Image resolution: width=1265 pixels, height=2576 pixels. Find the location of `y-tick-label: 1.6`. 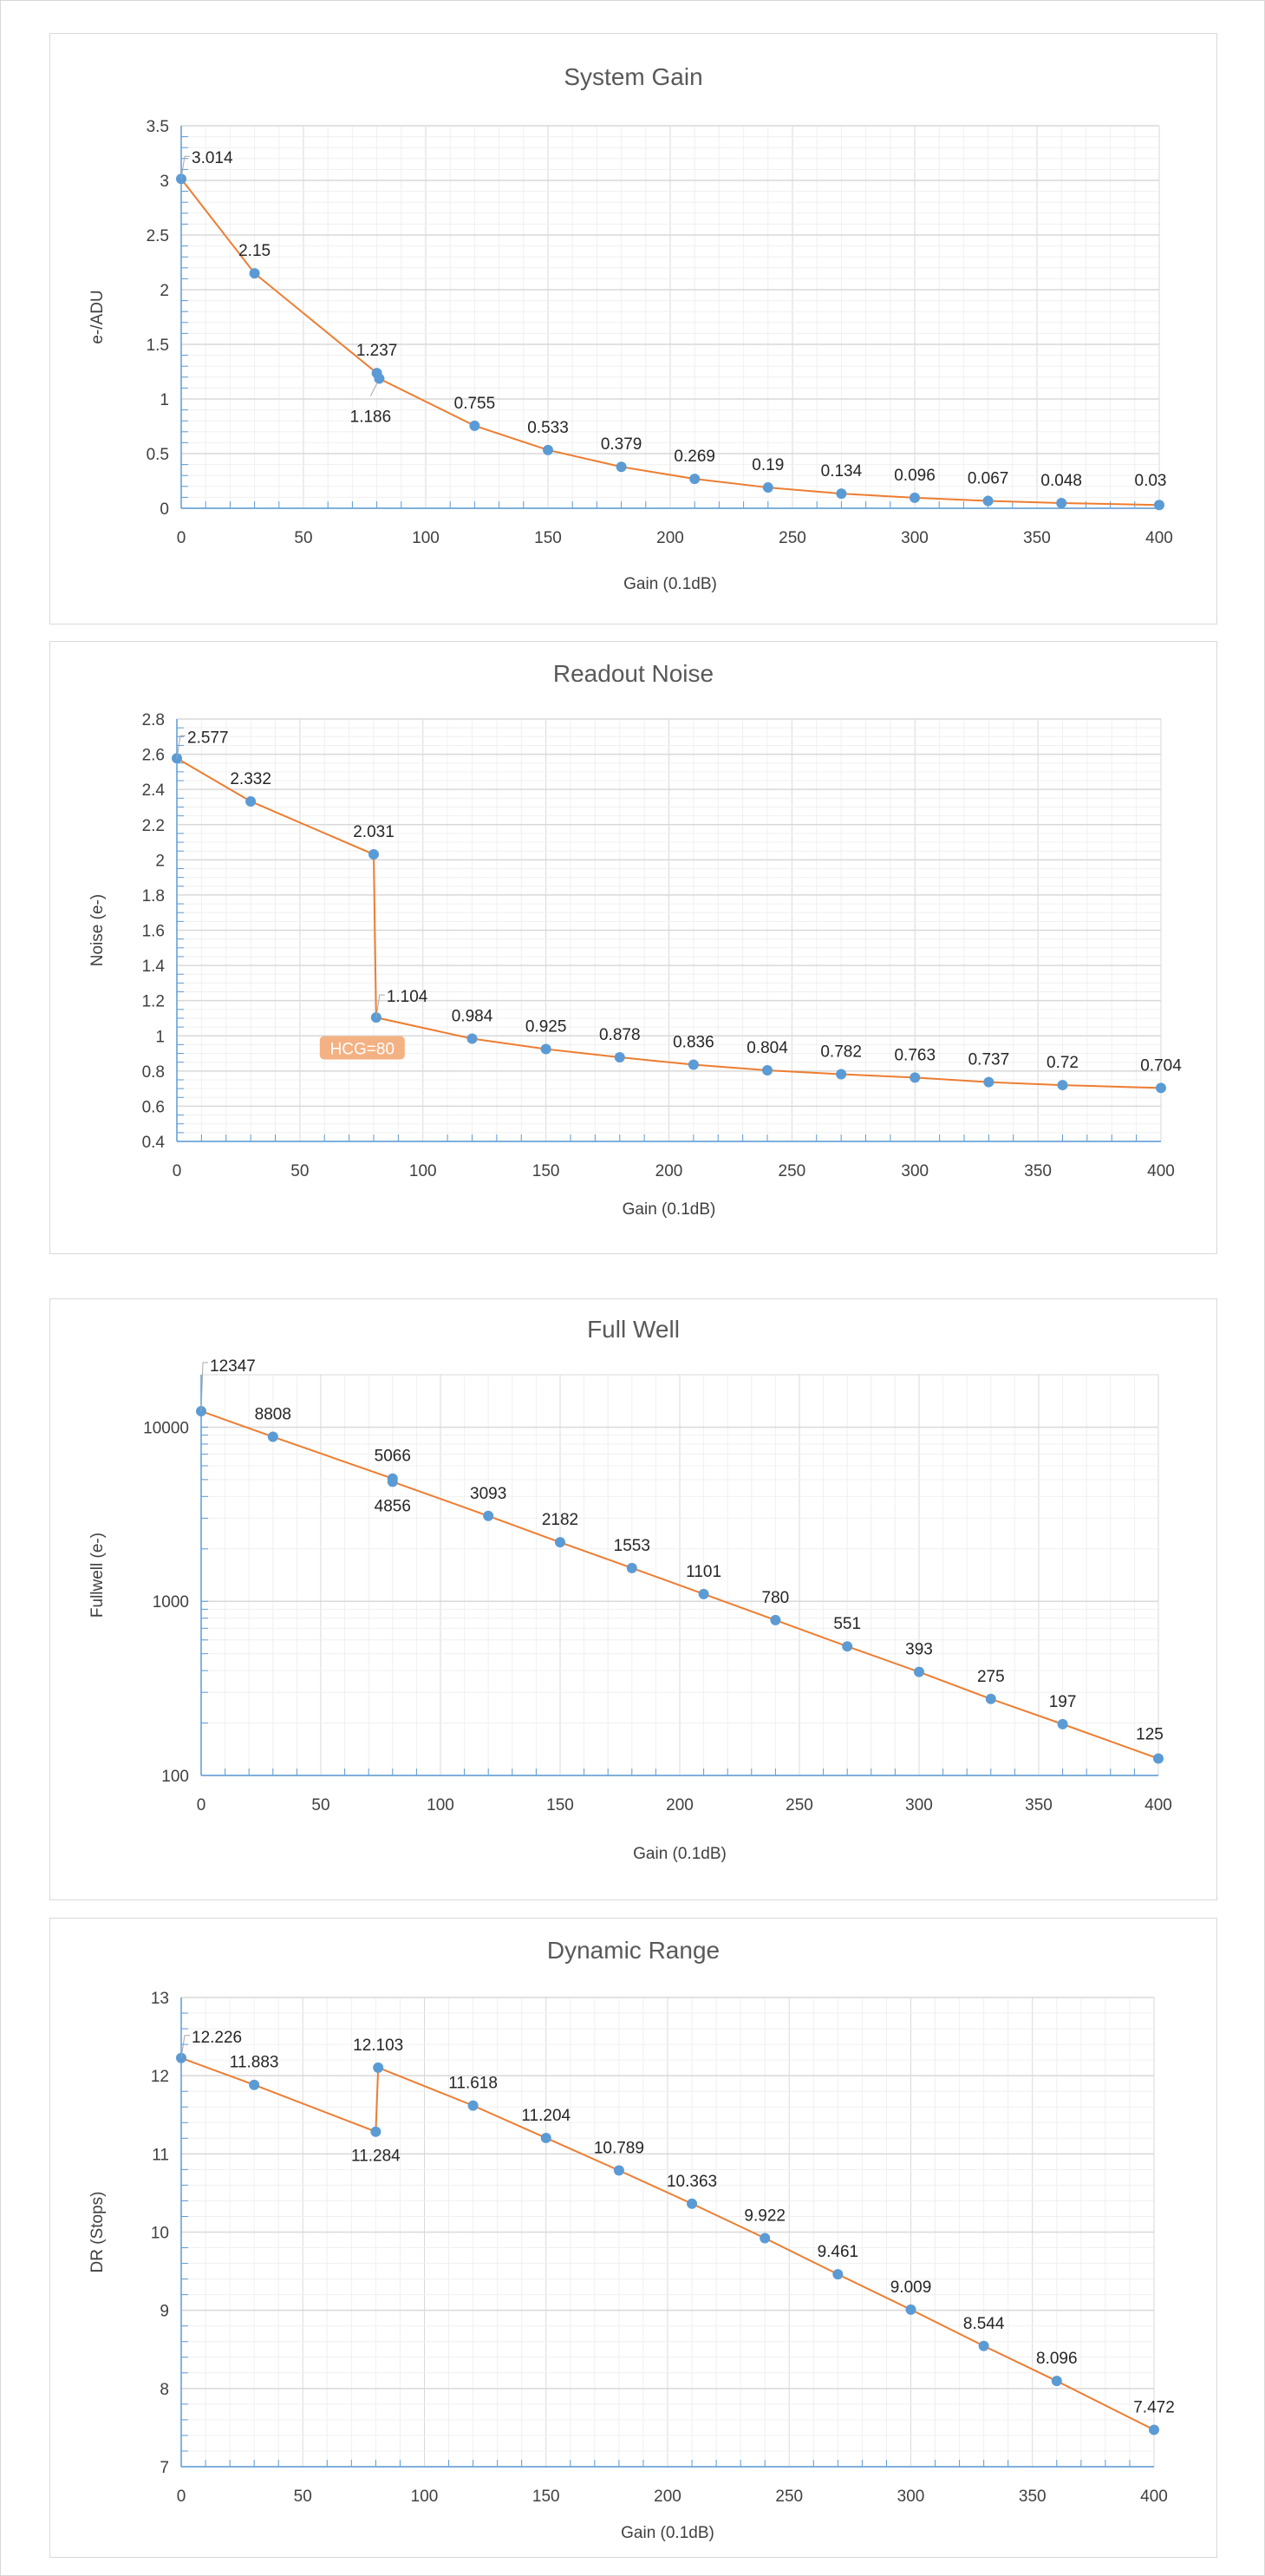

y-tick-label: 1.6 is located at coordinates (153, 932).